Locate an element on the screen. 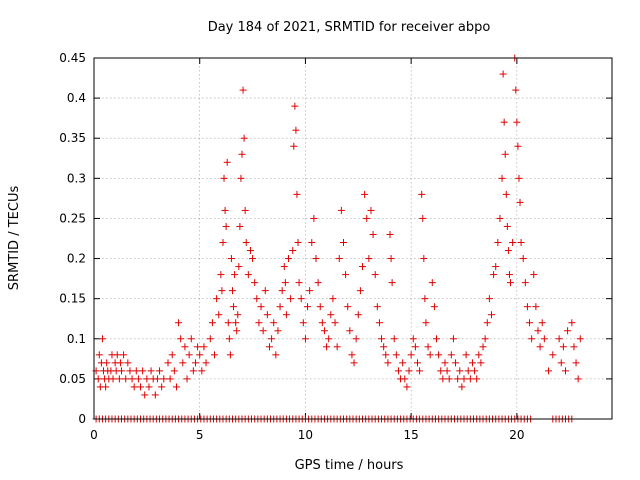  y-tick-label: 0 is located at coordinates (82, 419).